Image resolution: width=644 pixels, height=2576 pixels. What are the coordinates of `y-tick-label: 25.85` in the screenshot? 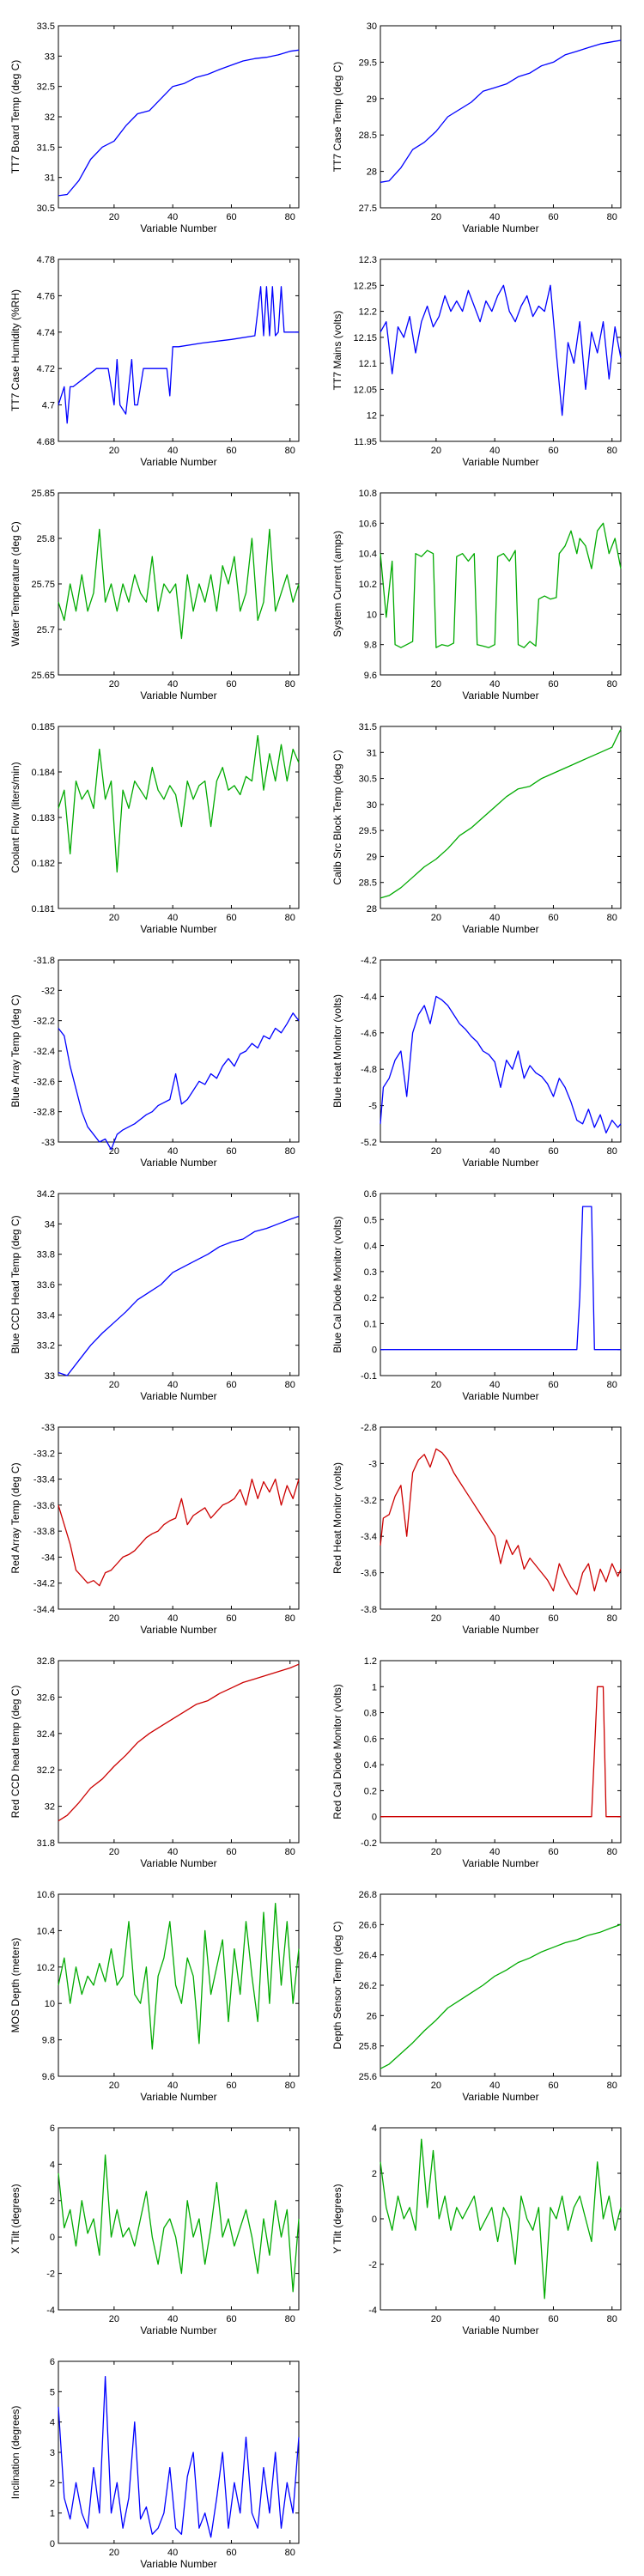 It's located at (43, 494).